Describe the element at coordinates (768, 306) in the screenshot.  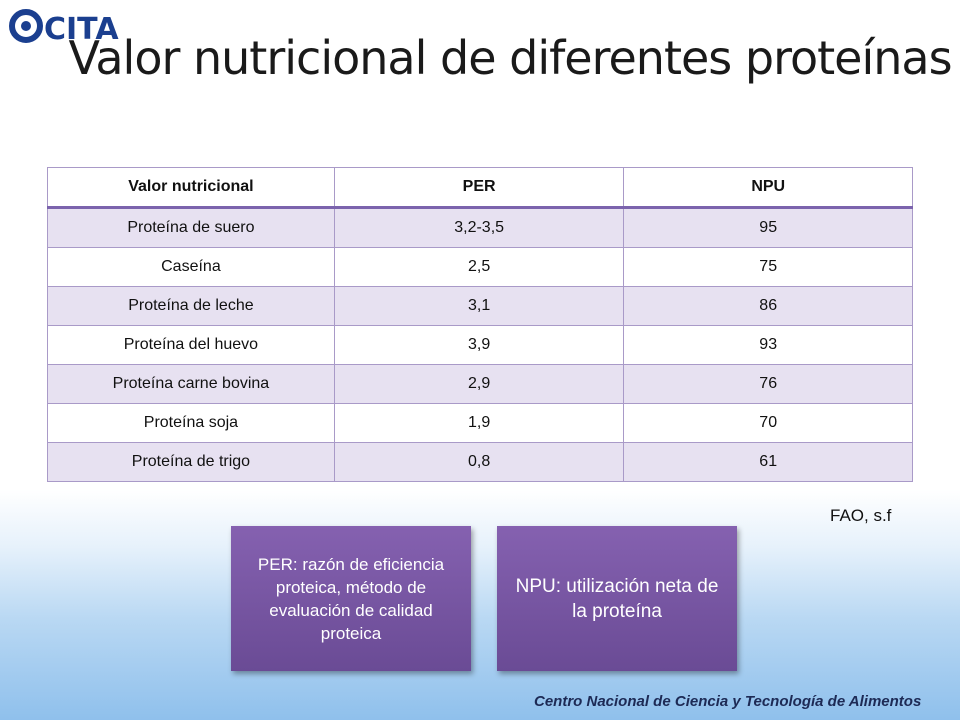
I see `cell-npu: 86` at that location.